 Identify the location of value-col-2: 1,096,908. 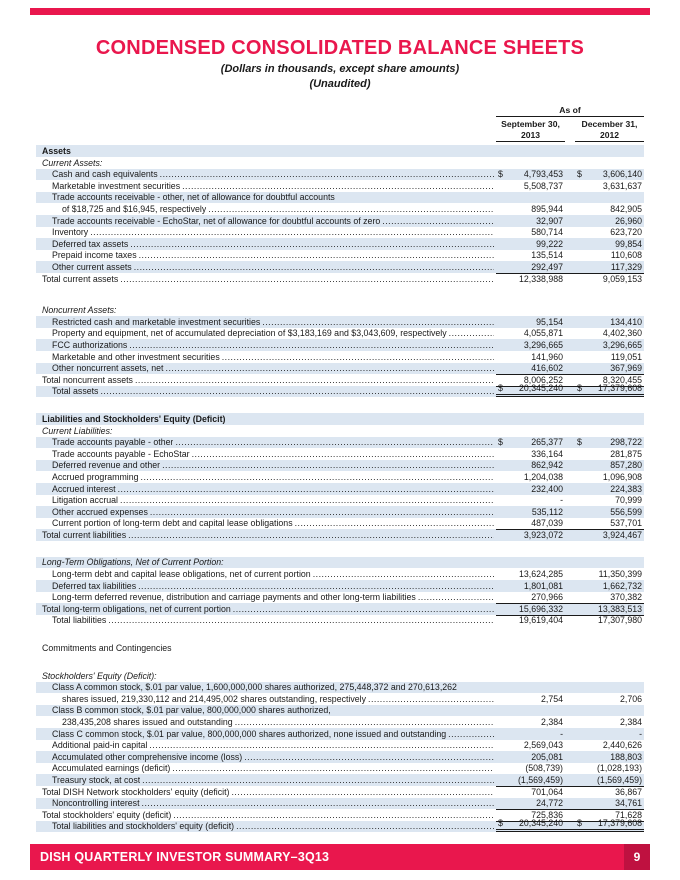
(609, 477).